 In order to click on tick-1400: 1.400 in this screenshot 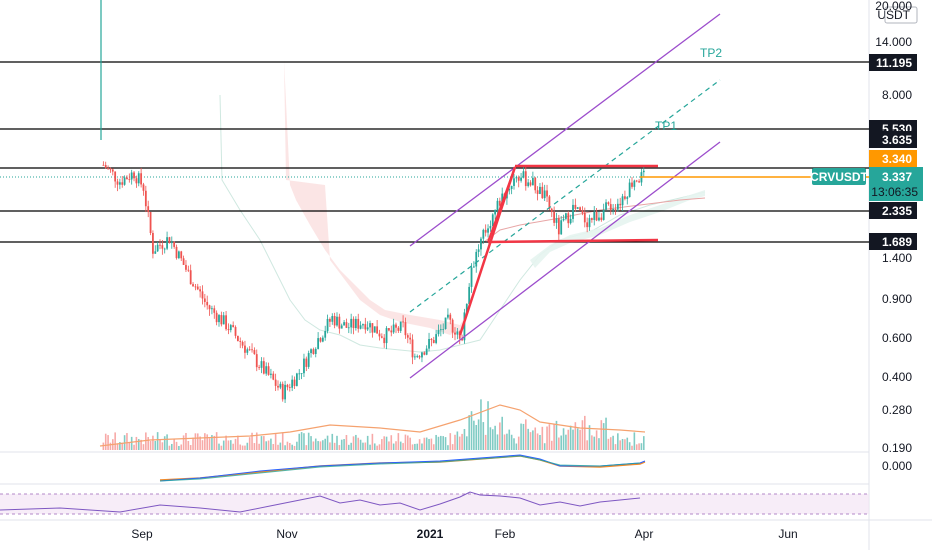, I will do `click(897, 258)`.